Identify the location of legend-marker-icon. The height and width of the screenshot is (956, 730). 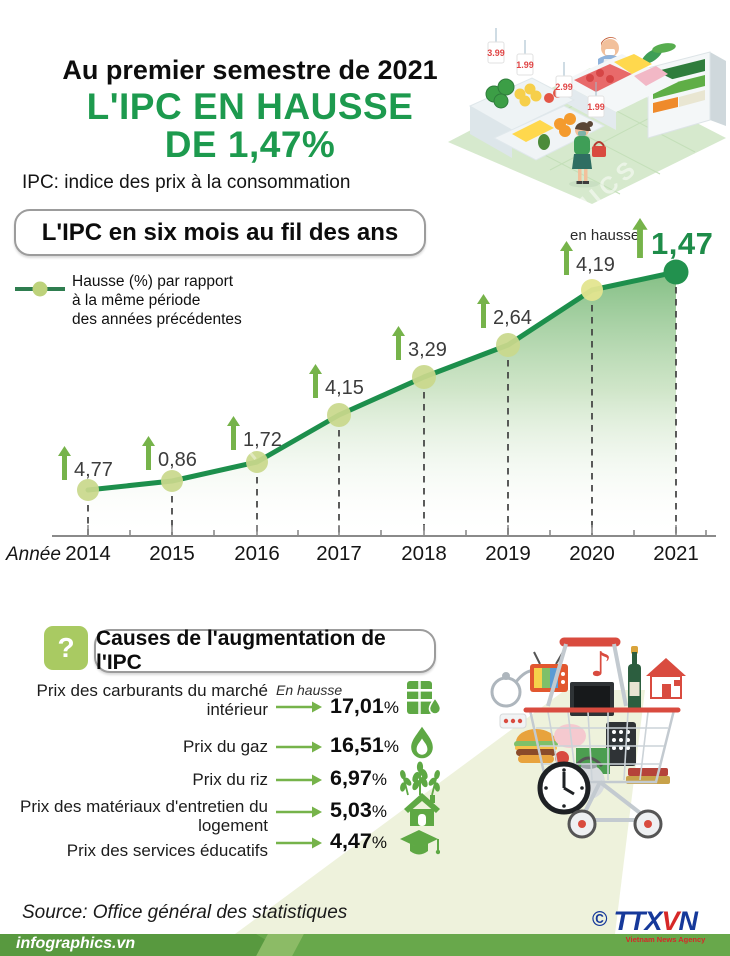
(40, 289).